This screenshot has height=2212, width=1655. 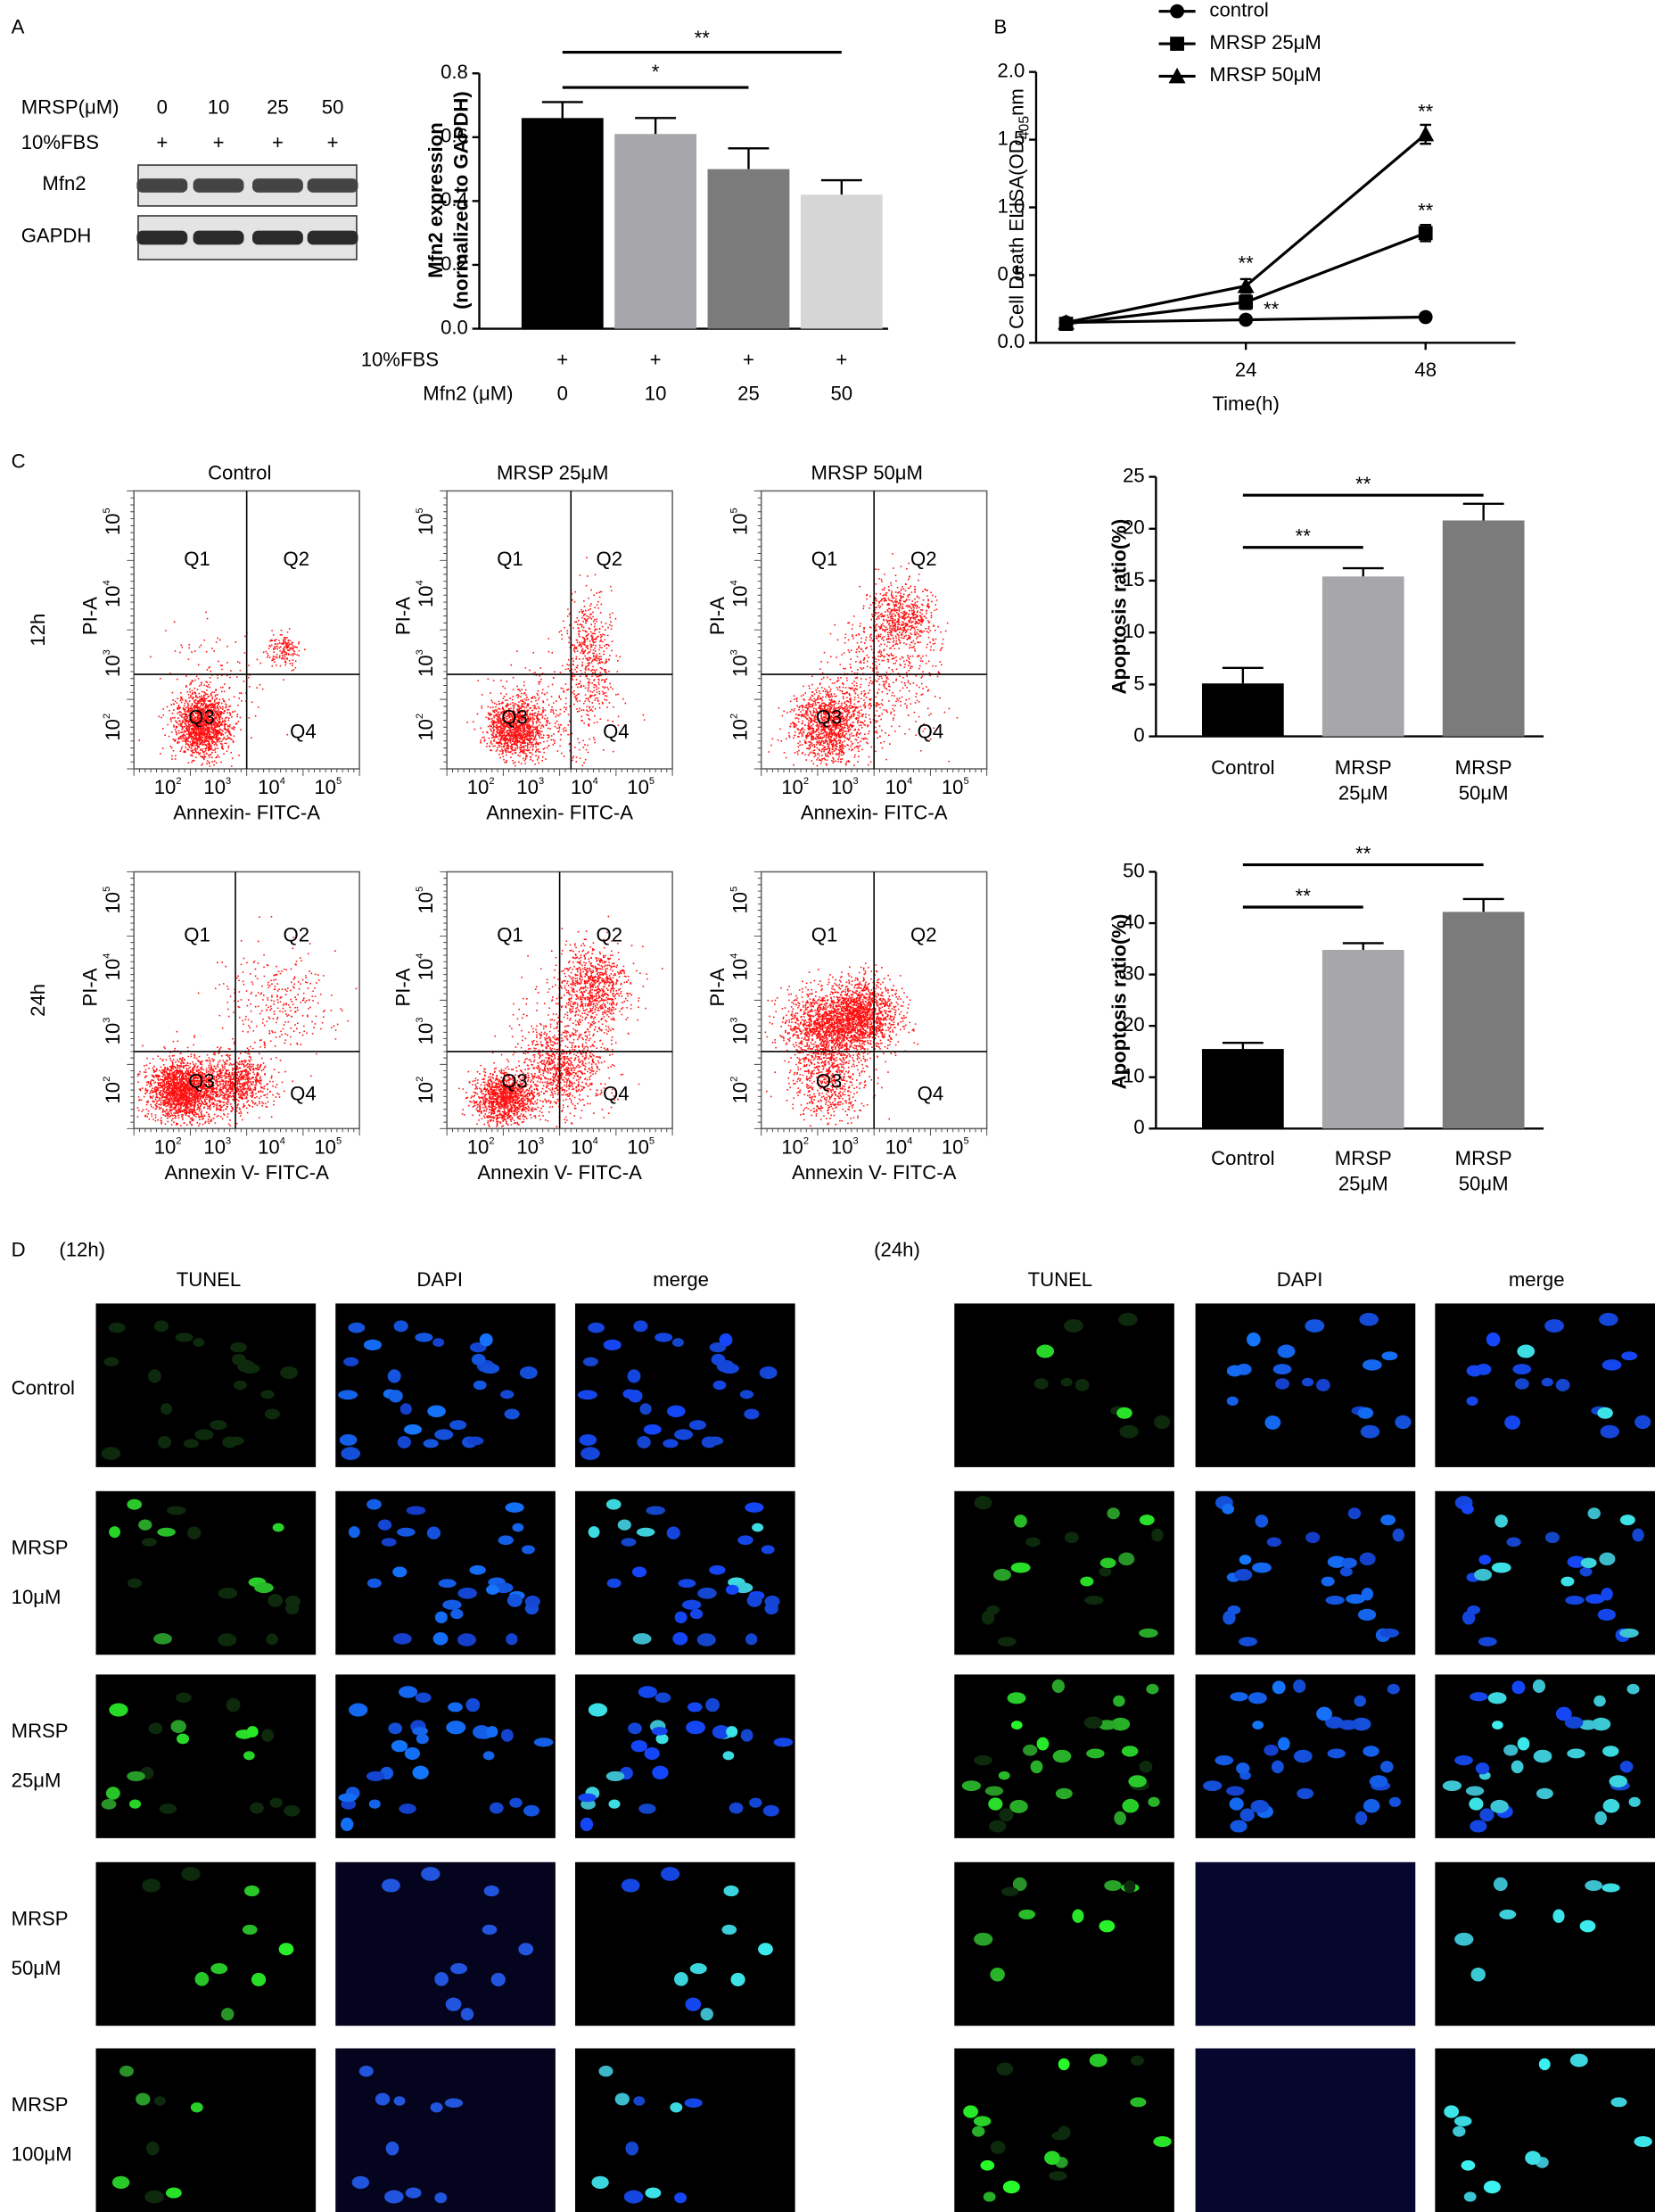 What do you see at coordinates (454, 327) in the screenshot?
I see `y-tick-label: 0.0` at bounding box center [454, 327].